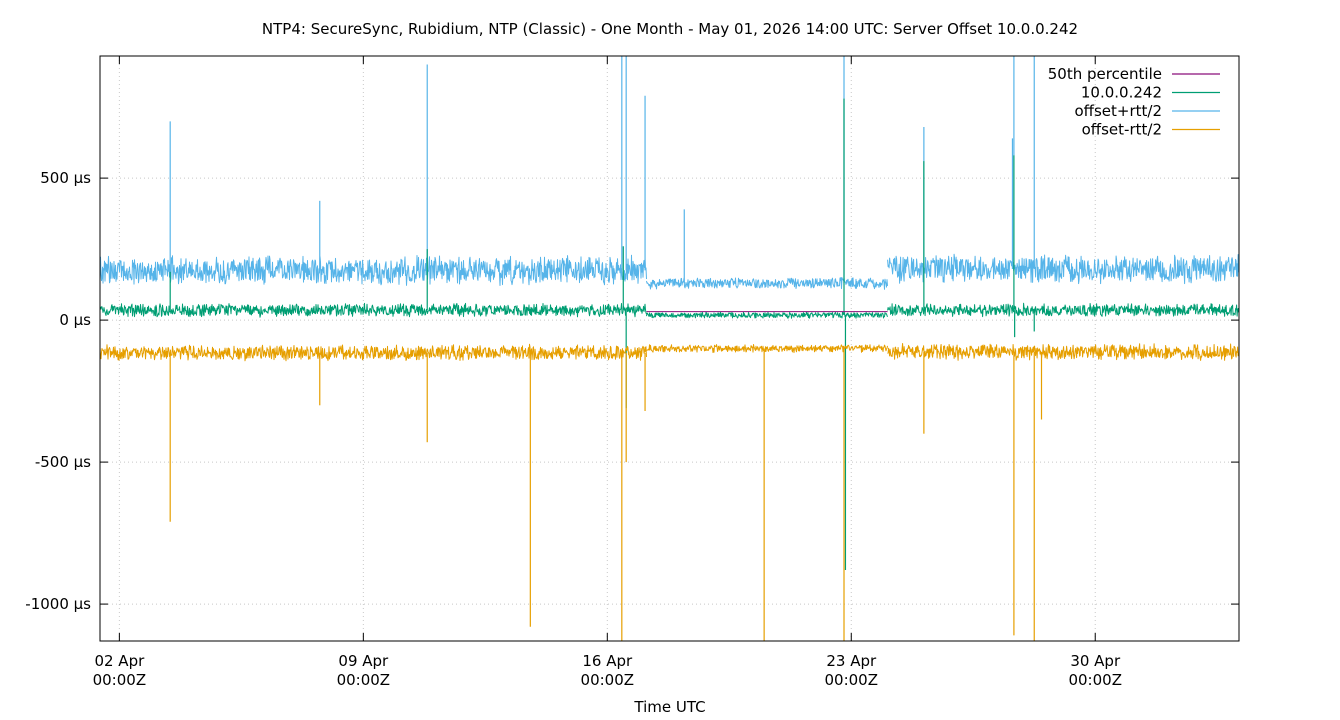 This screenshot has height=720, width=1340. Describe the element at coordinates (1095, 661) in the screenshot. I see `x-tick-label: 30 Apr` at that location.